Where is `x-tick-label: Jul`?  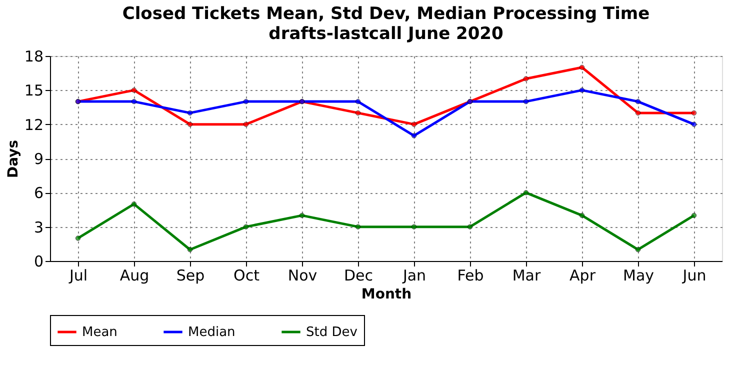 x-tick-label: Jul is located at coordinates (78, 275).